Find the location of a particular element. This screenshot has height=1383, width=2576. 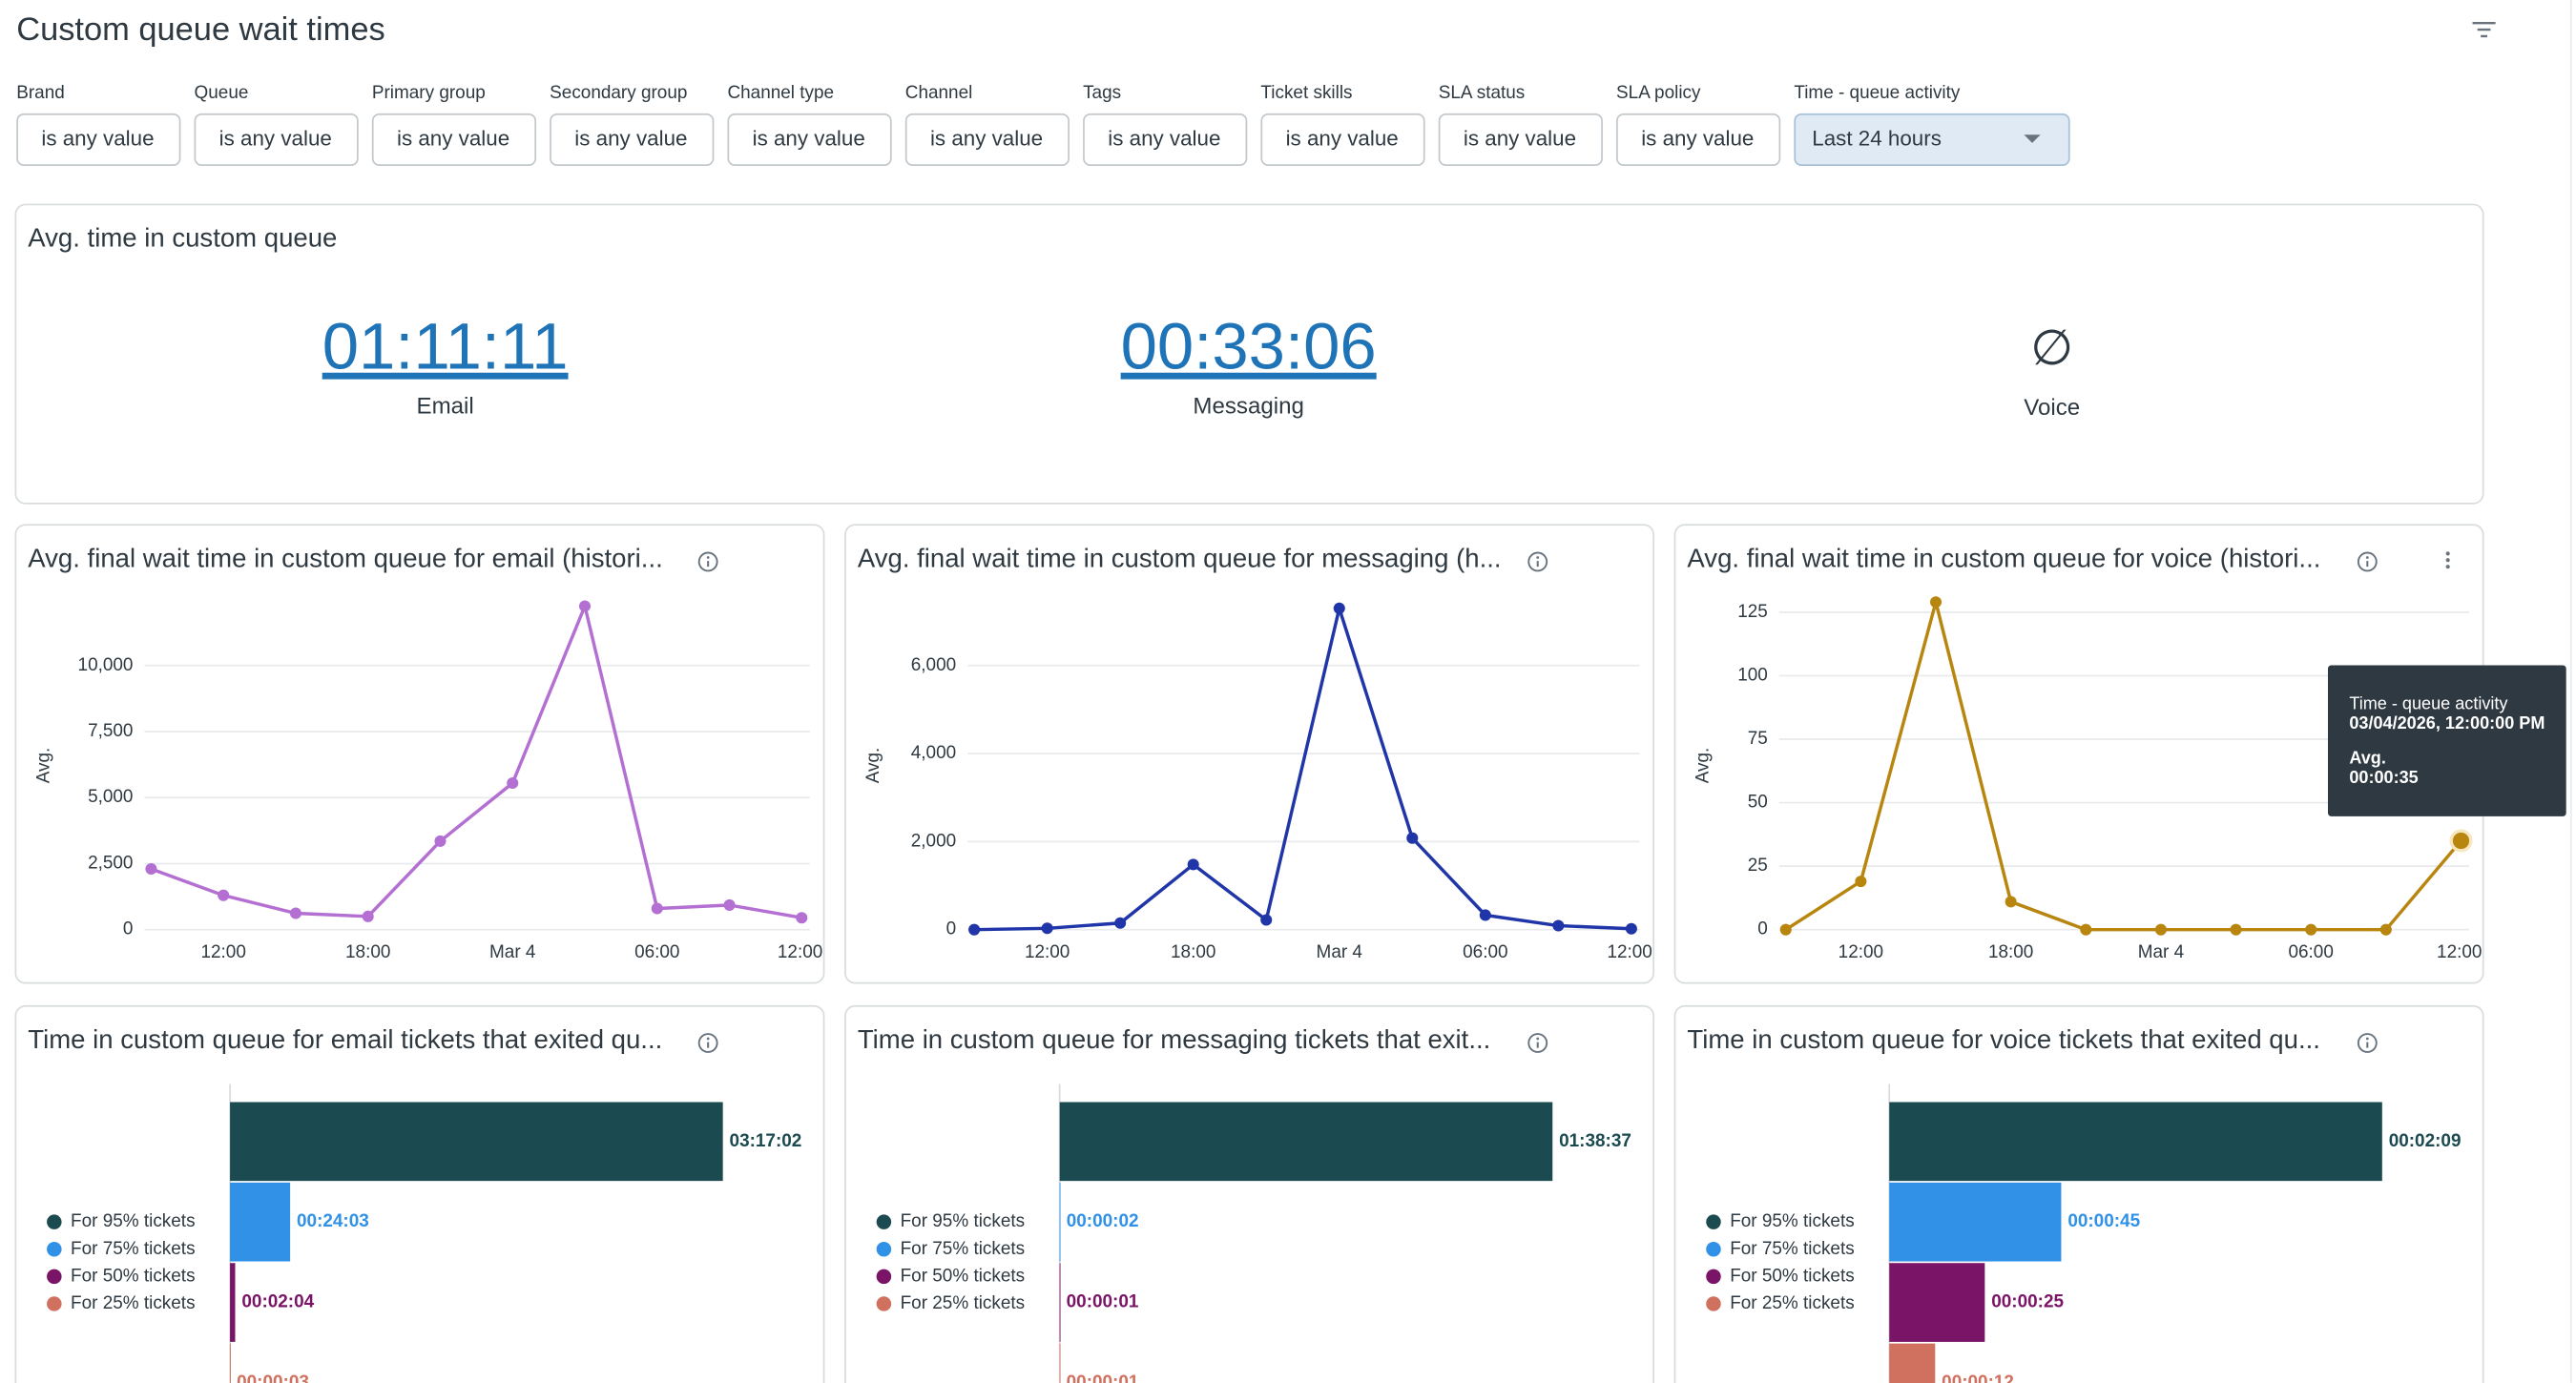

y-tick-label: 0 is located at coordinates (951, 929).